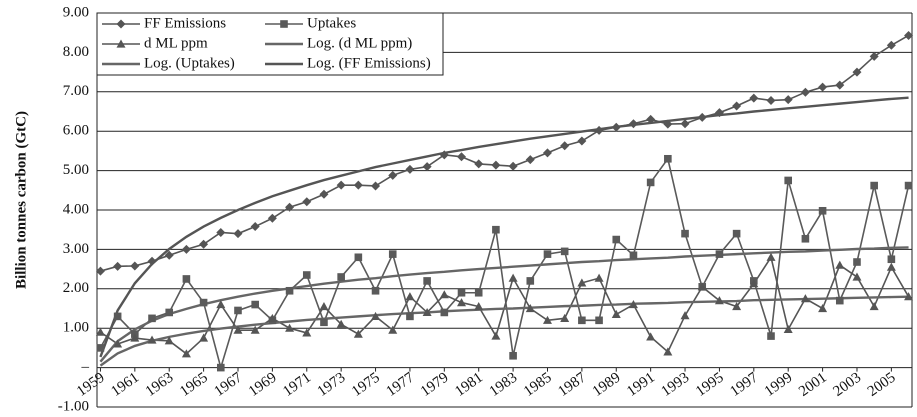  I want to click on y-tick-label: 9.00, so click(76, 12).